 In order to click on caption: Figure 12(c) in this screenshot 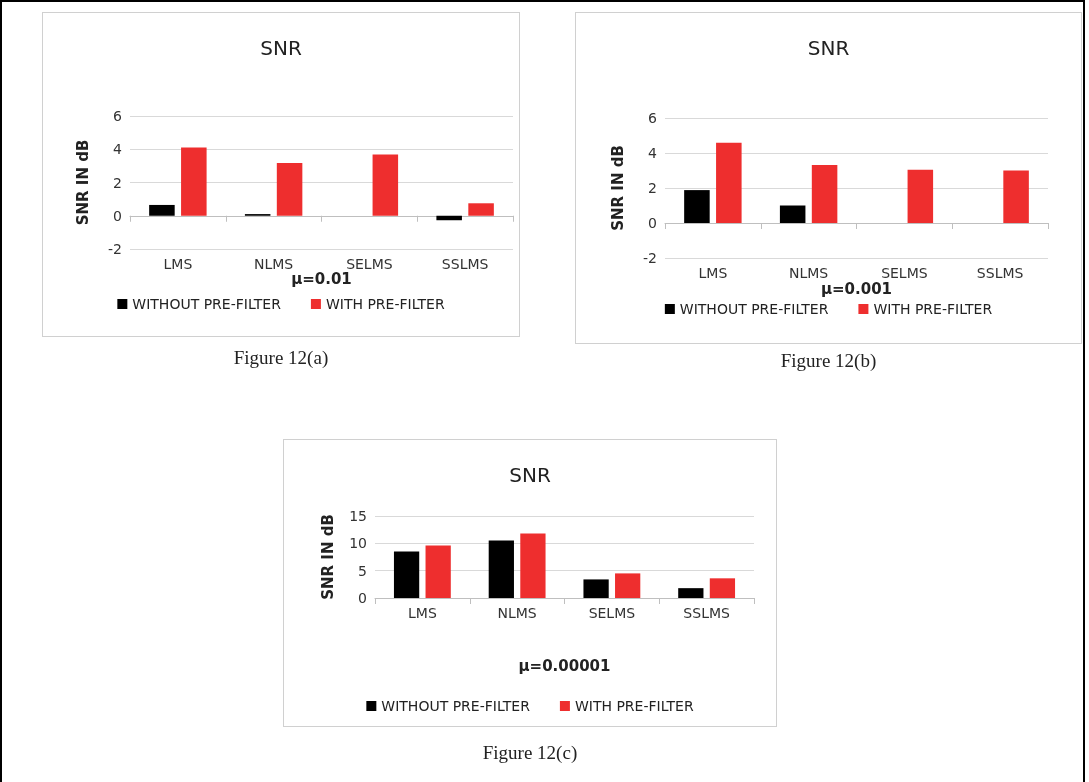, I will do `click(530, 753)`.